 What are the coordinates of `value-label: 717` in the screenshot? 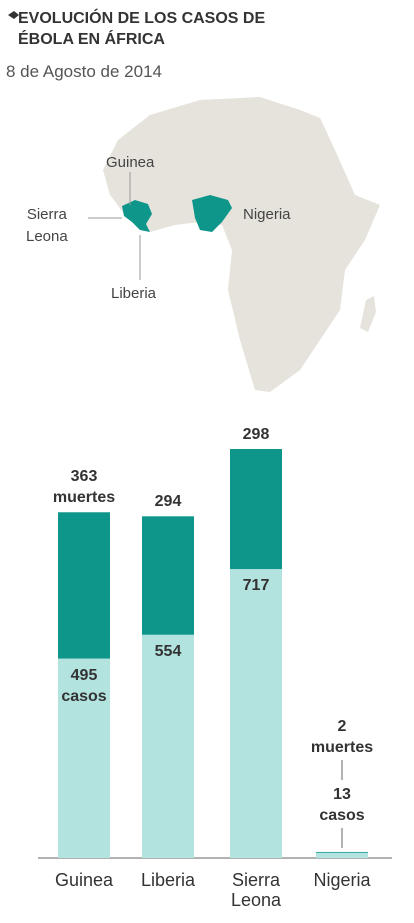 It's located at (256, 586).